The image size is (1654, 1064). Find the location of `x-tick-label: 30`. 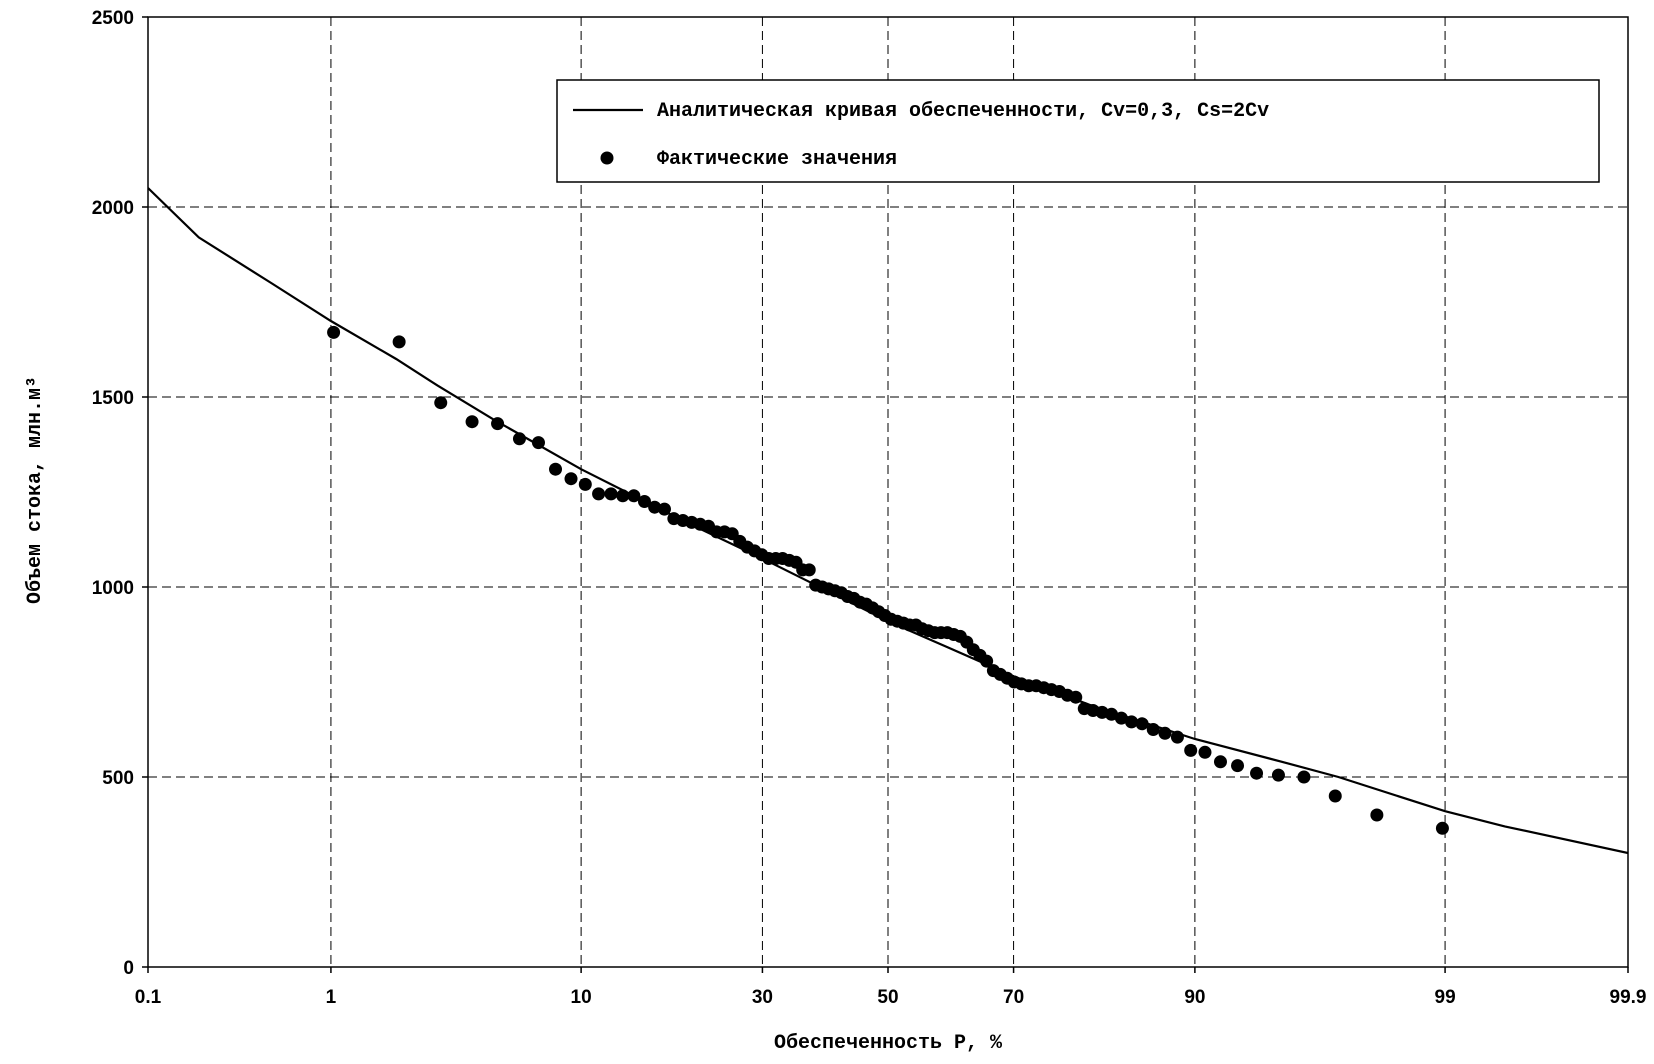

x-tick-label: 30 is located at coordinates (762, 997).